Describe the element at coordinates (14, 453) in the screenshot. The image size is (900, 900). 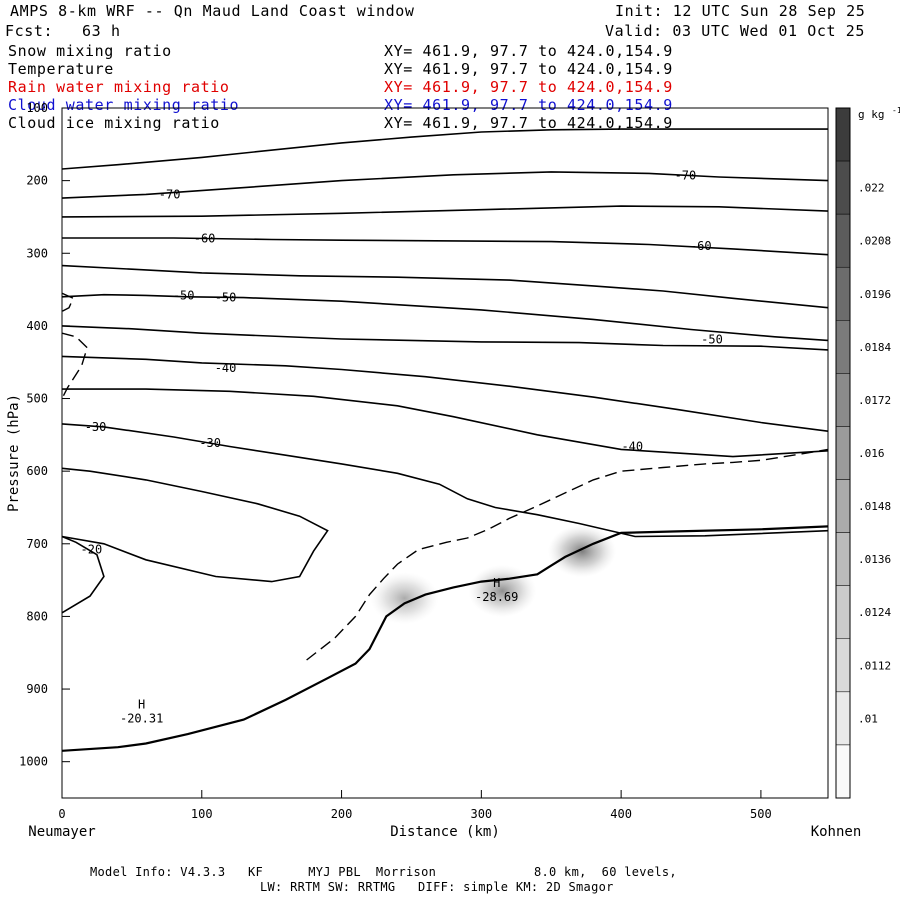
I see `y-axis-label: Pressure (hPa)` at that location.